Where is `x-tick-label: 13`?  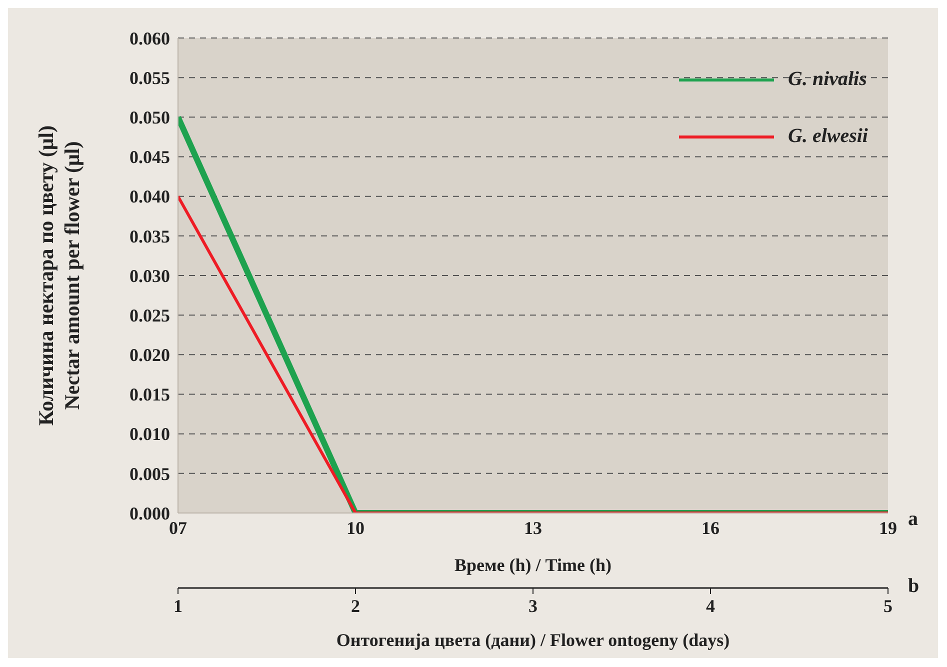 x-tick-label: 13 is located at coordinates (533, 528).